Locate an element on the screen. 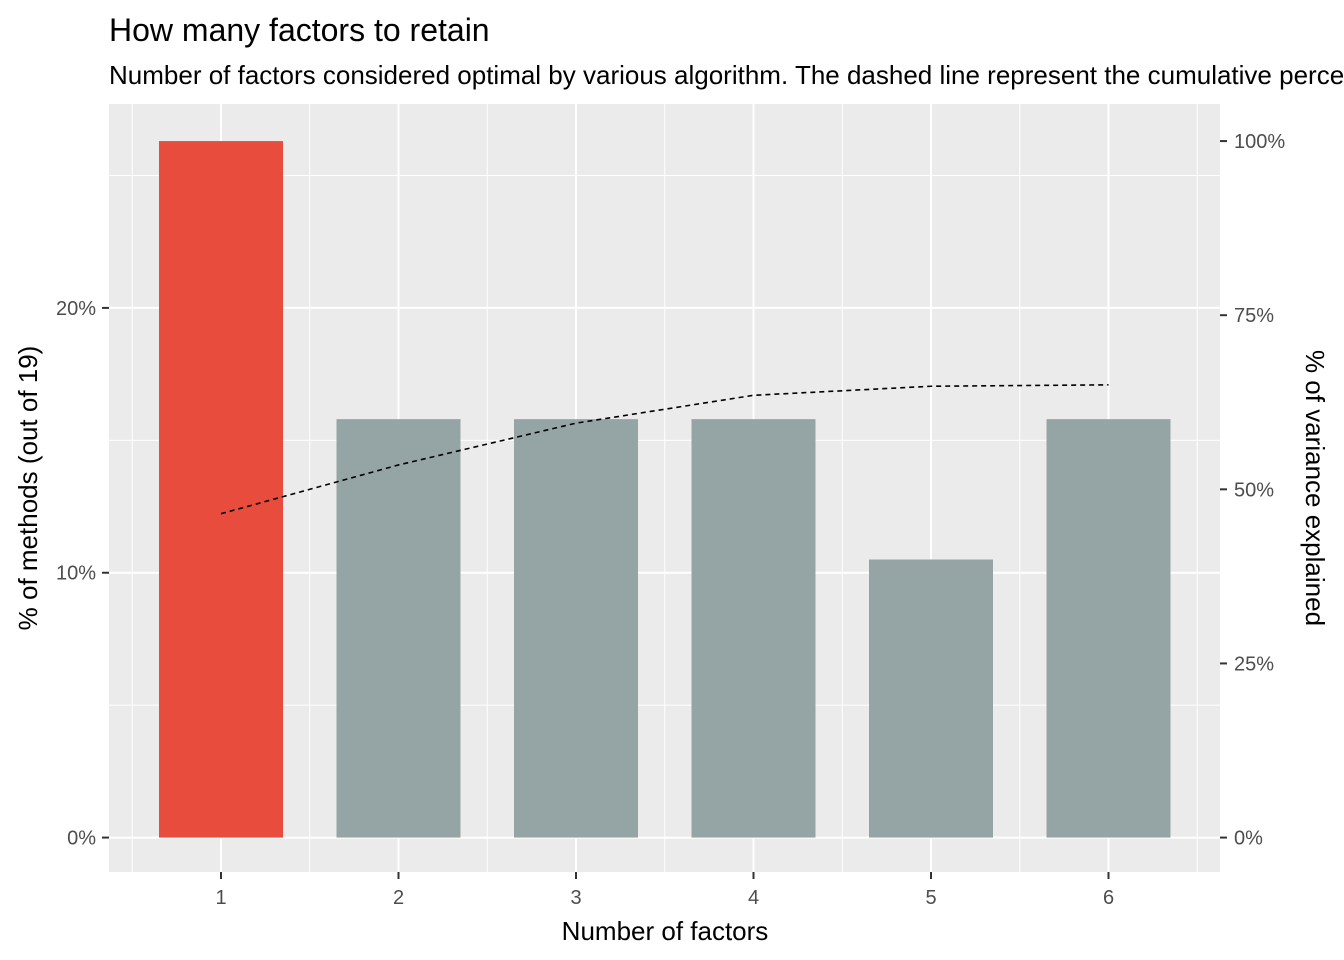  chart-title: How many factors to retain is located at coordinates (299, 30).